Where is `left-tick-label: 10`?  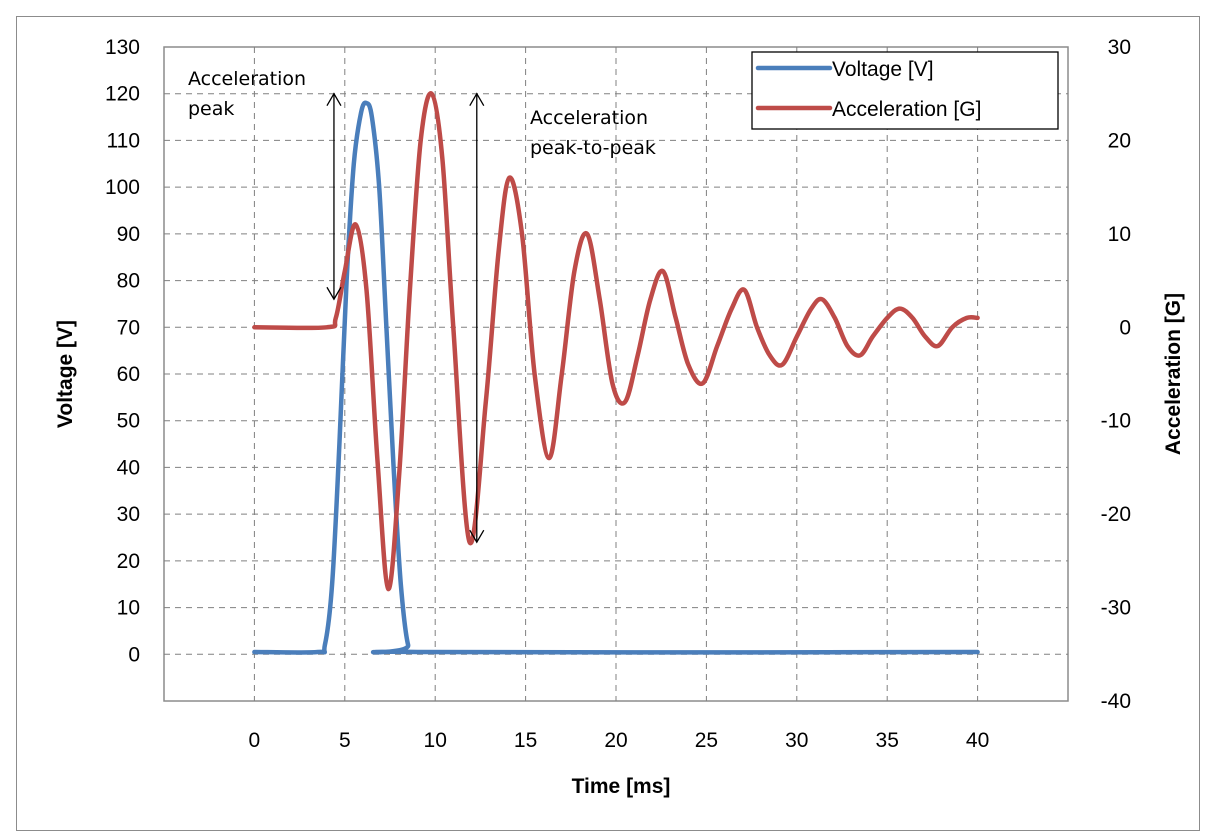 left-tick-label: 10 is located at coordinates (128, 608).